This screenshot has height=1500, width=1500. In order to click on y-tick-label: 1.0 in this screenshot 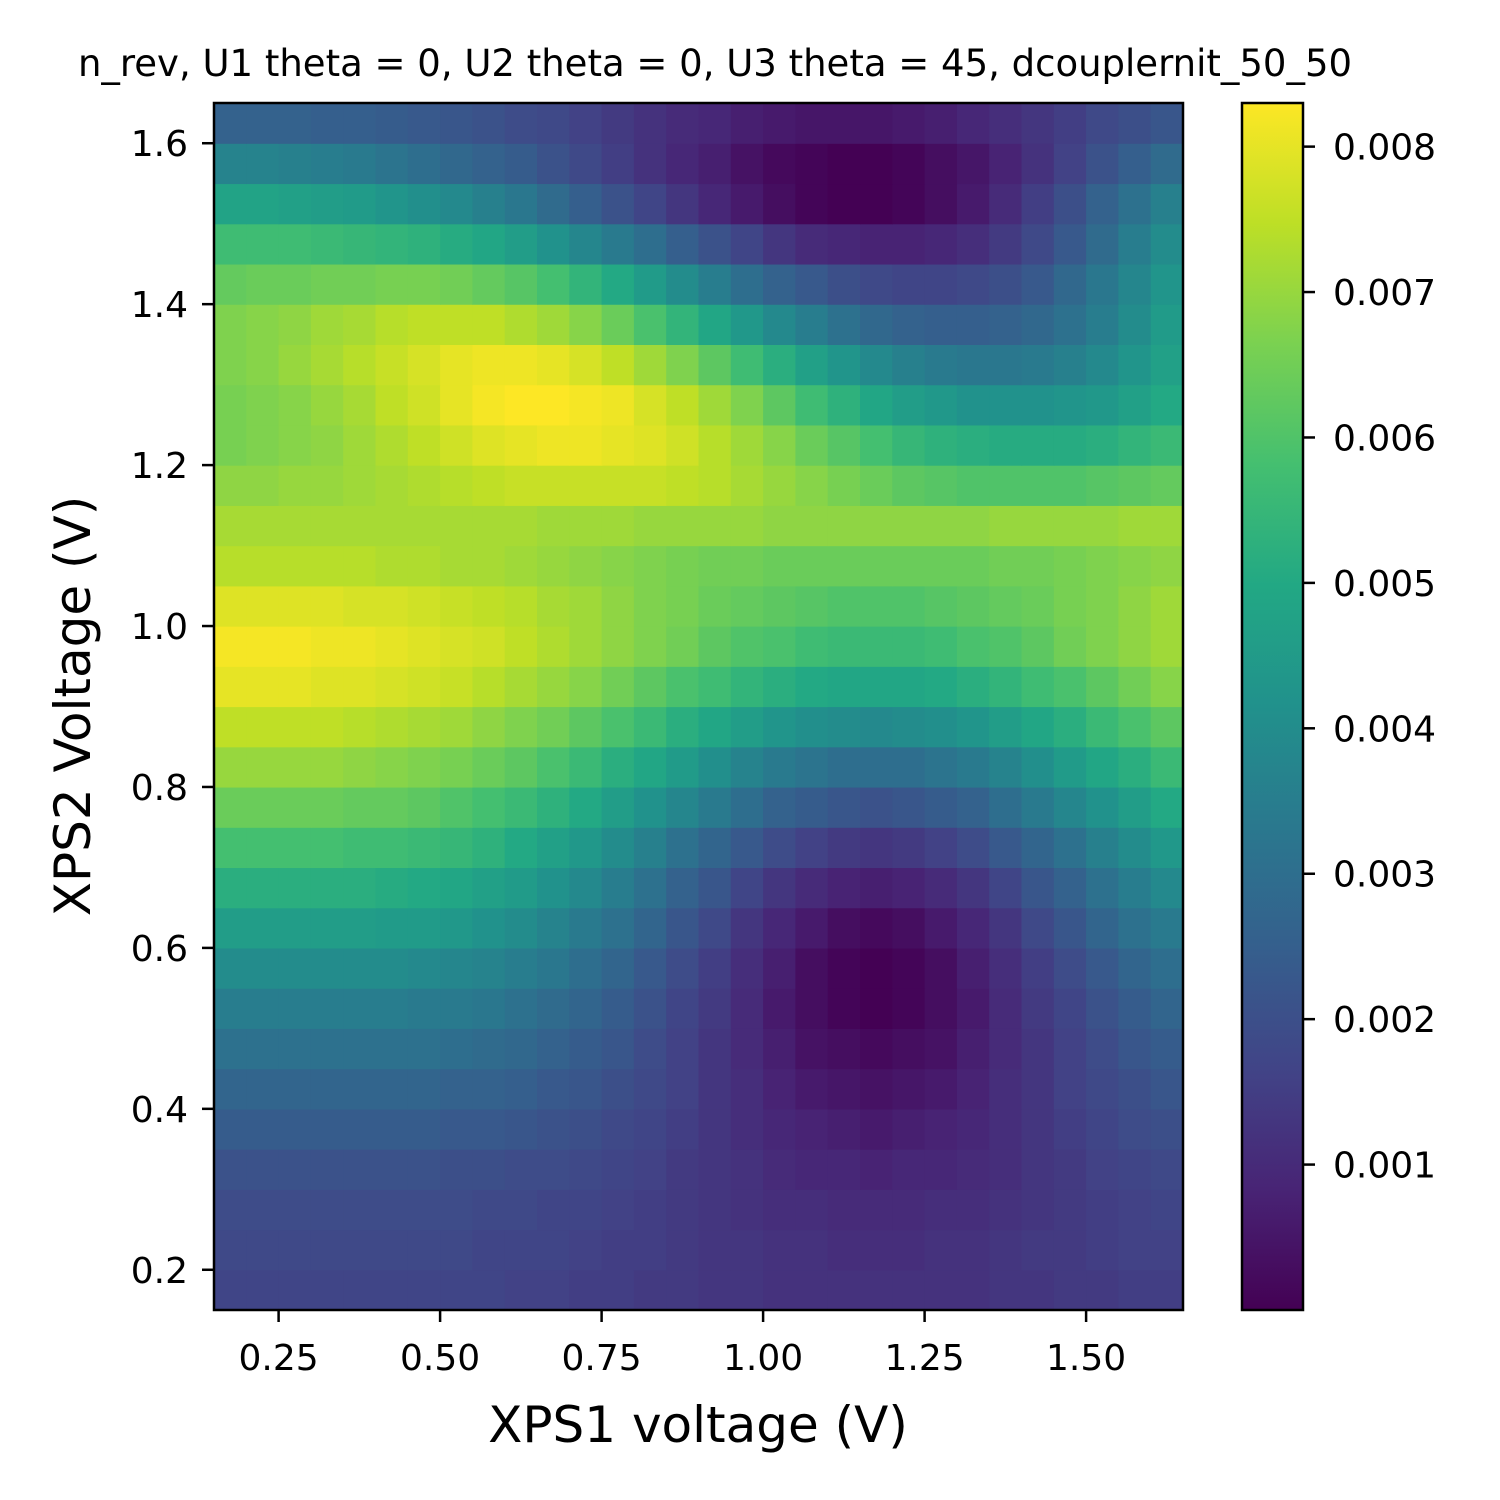, I will do `click(159, 627)`.